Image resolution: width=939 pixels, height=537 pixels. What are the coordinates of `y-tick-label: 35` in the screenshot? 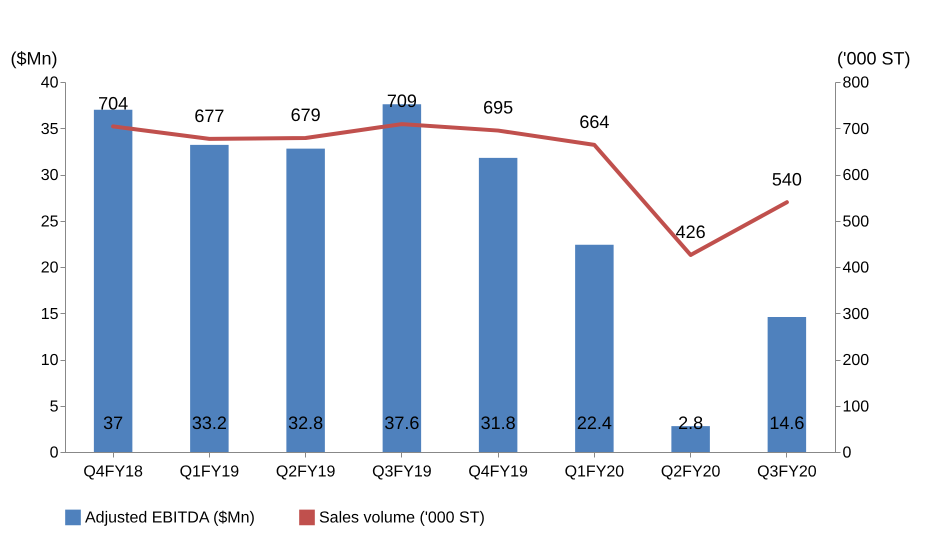 It's located at (49, 129).